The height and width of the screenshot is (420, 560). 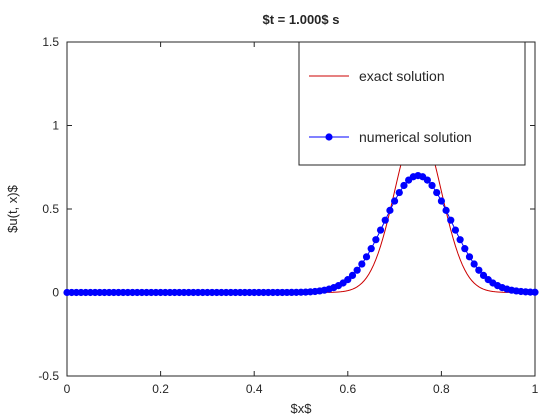 What do you see at coordinates (12, 208) in the screenshot?
I see `y-axis-label: $u(t, x)$` at bounding box center [12, 208].